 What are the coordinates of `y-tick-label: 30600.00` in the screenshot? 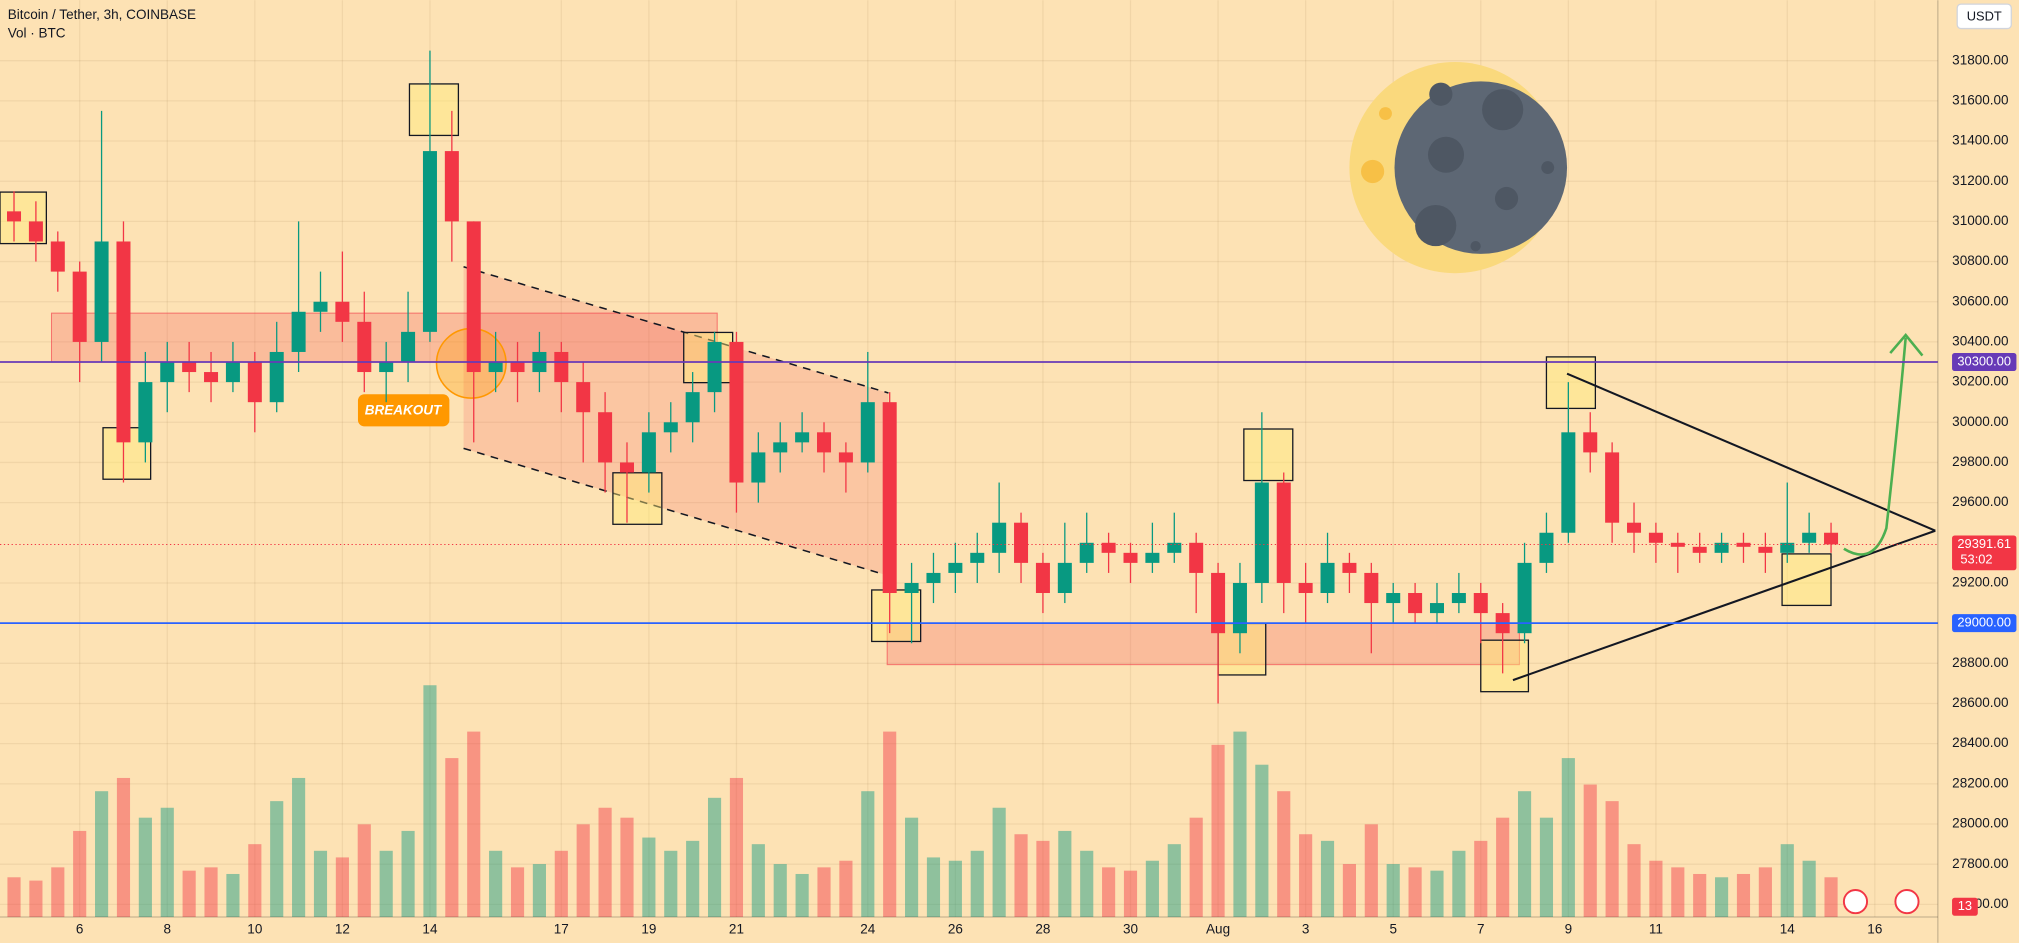 It's located at (1980, 300).